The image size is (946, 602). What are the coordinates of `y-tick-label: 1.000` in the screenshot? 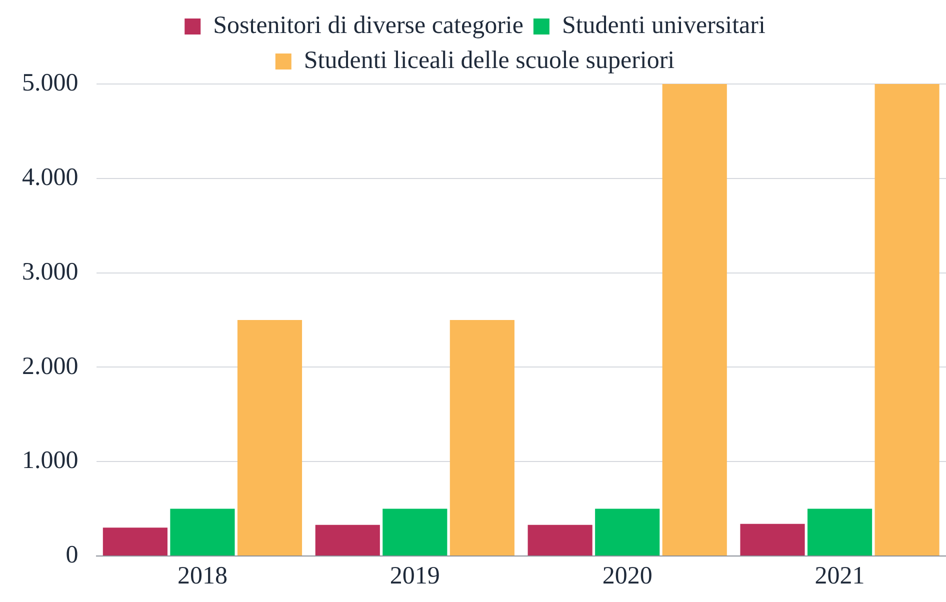 It's located at (50, 460).